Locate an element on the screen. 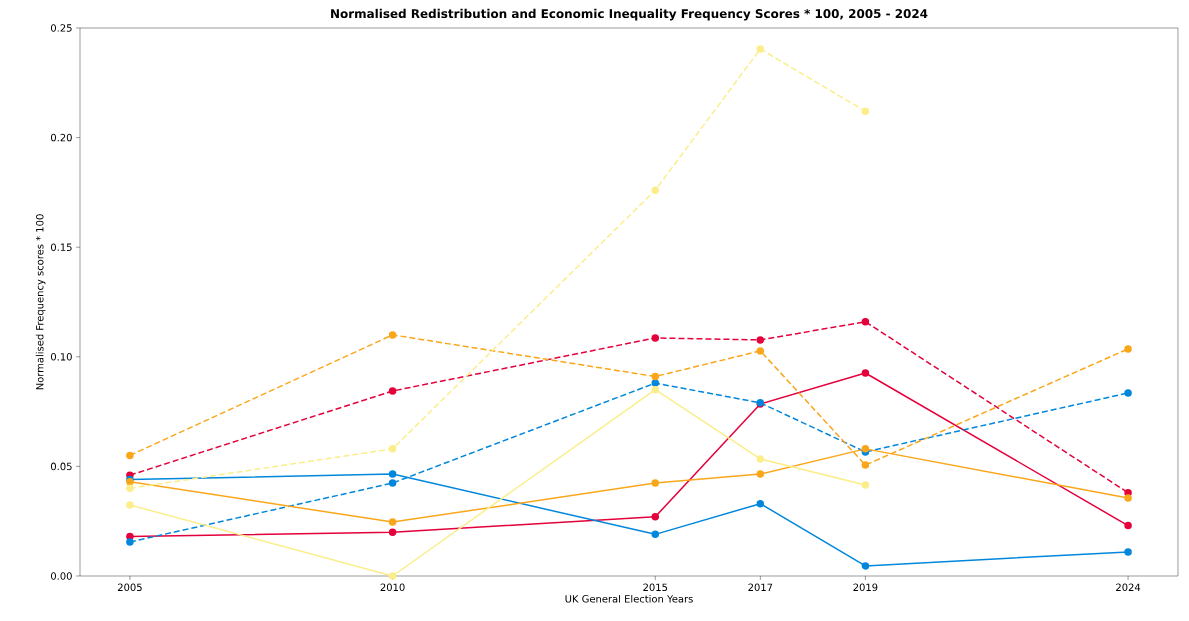 This screenshot has width=1189, height=621. x-tick-label: 2019 is located at coordinates (865, 587).